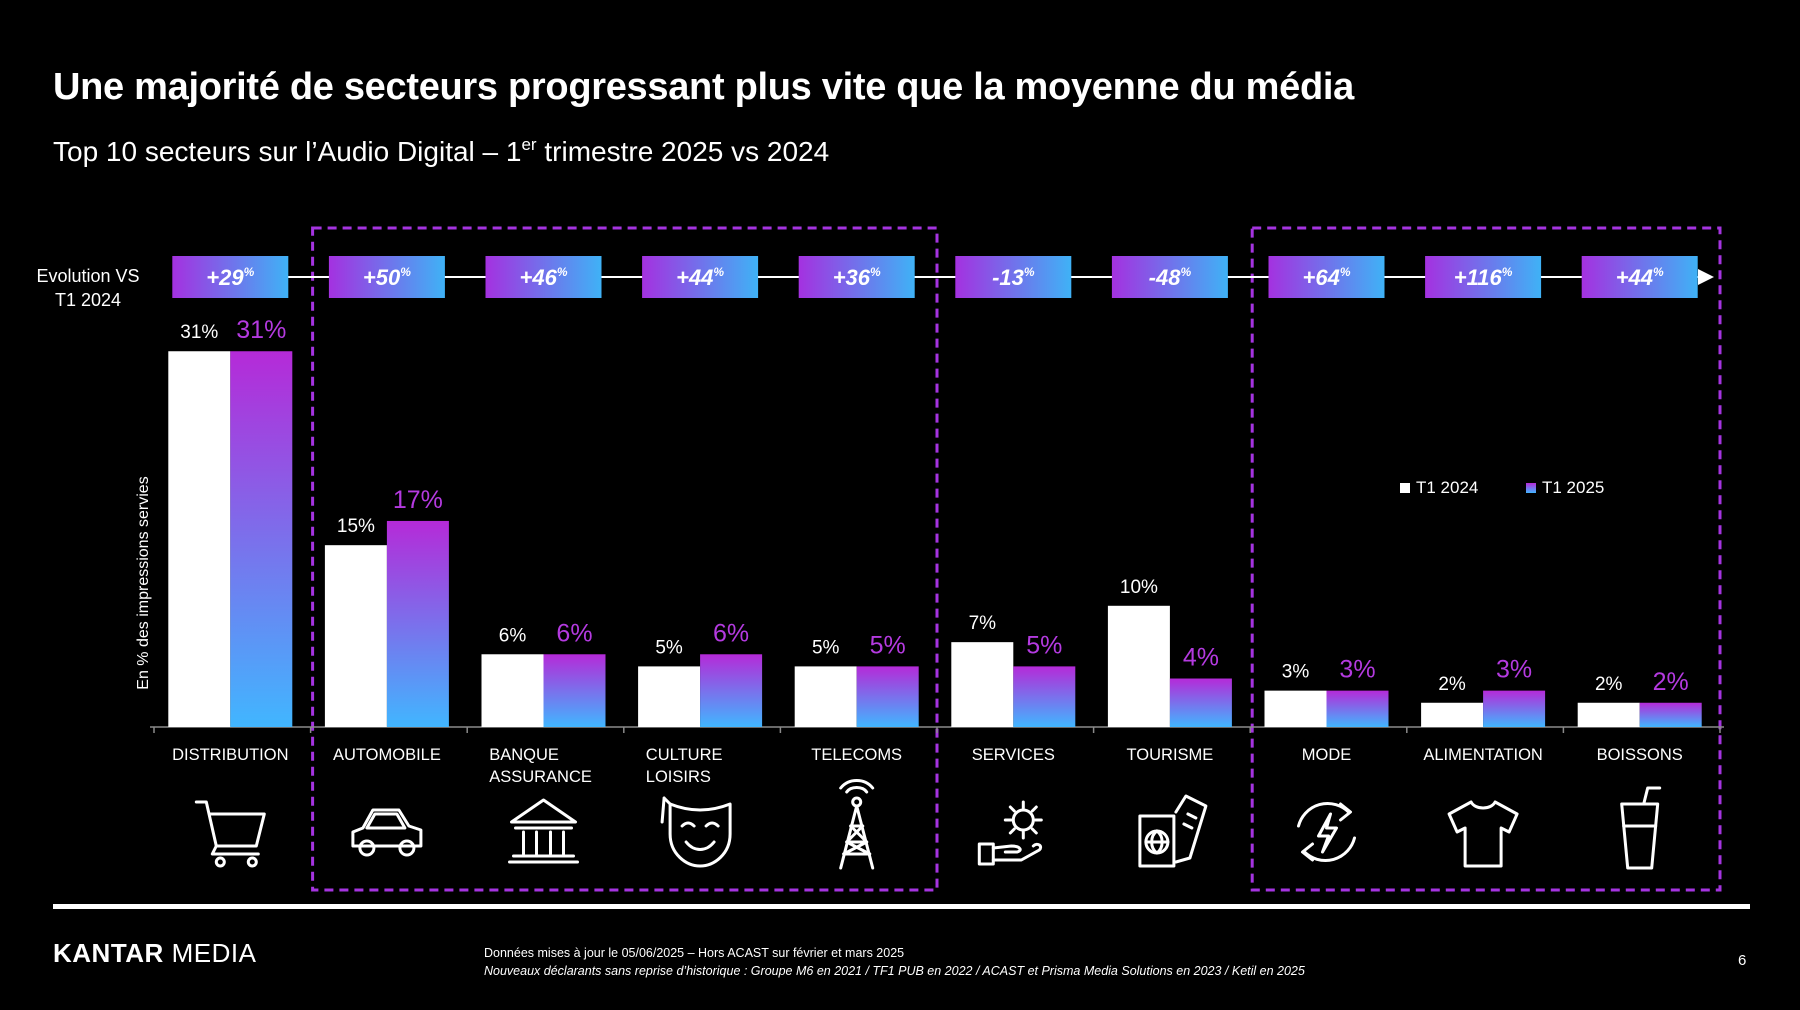  Describe the element at coordinates (387, 832) in the screenshot. I see `car-icon` at that location.